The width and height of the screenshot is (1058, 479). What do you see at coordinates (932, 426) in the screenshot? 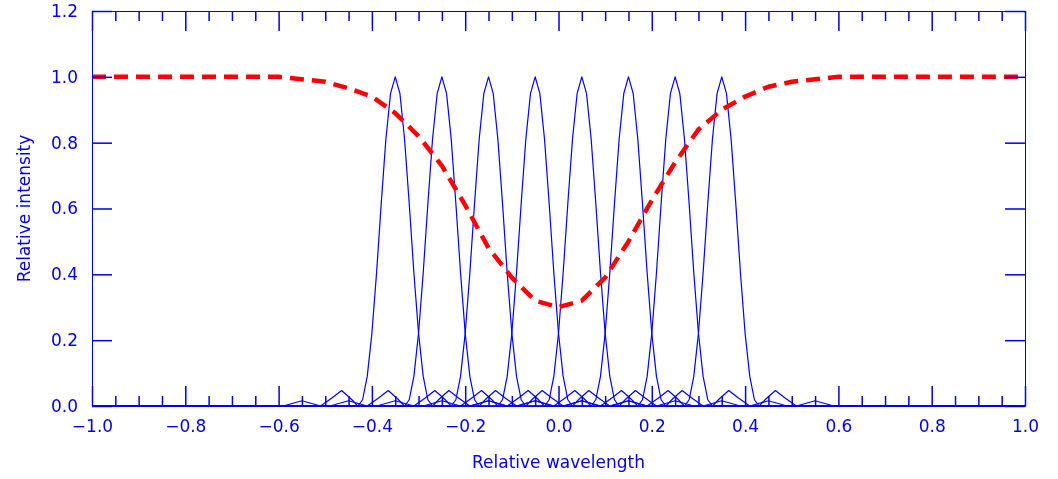
I see `x-tick-label: 0.8` at bounding box center [932, 426].